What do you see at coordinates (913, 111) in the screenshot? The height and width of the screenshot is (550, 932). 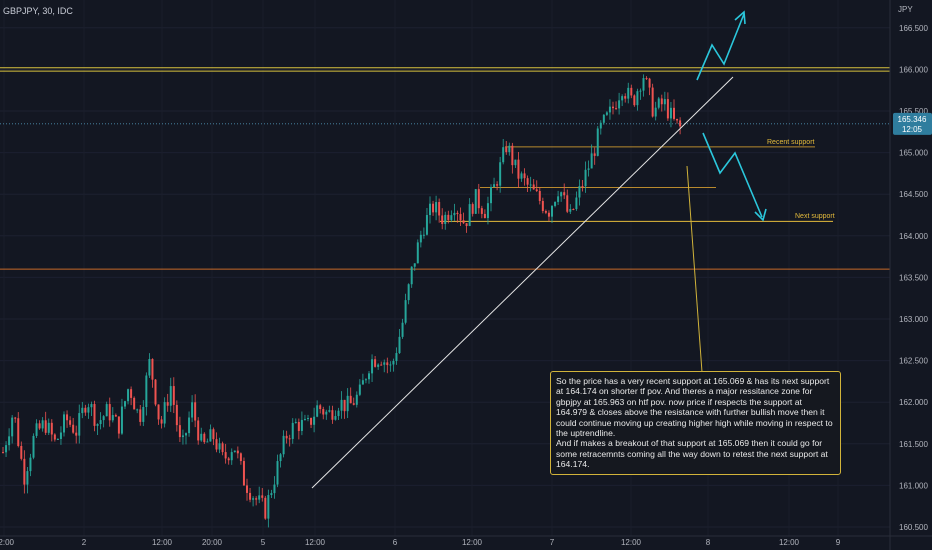 I see `price-tick-label: 165.500` at bounding box center [913, 111].